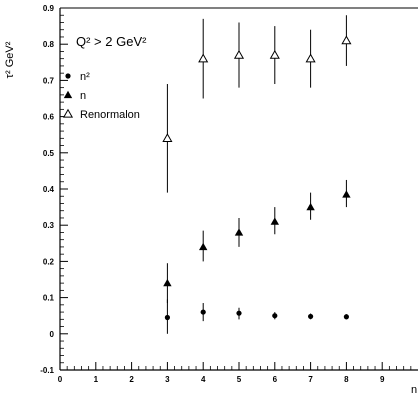 The width and height of the screenshot is (418, 396). I want to click on y-tick-label: 0.5, so click(49, 153).